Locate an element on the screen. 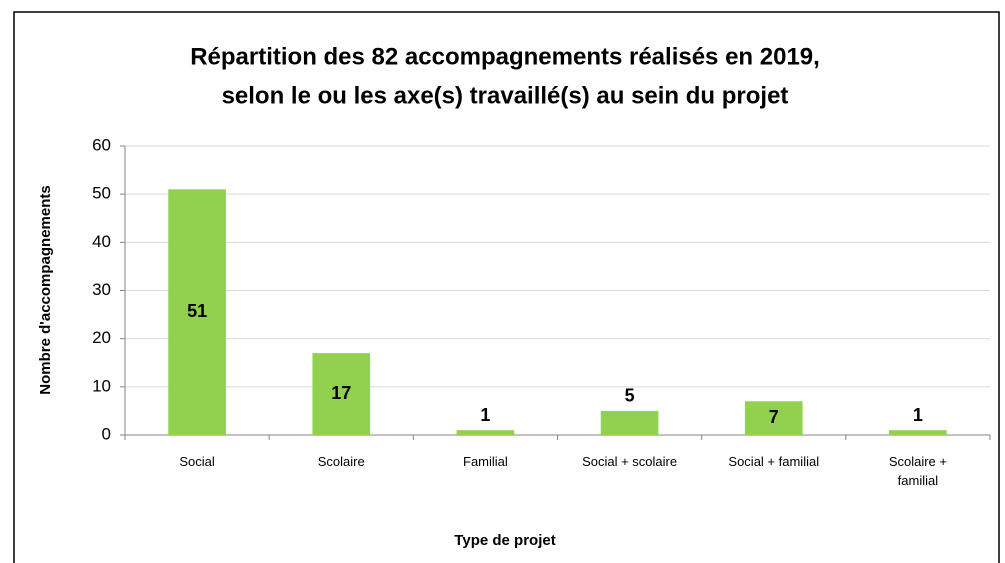 The width and height of the screenshot is (1005, 563). y-tick-label: 50 is located at coordinates (101, 193).